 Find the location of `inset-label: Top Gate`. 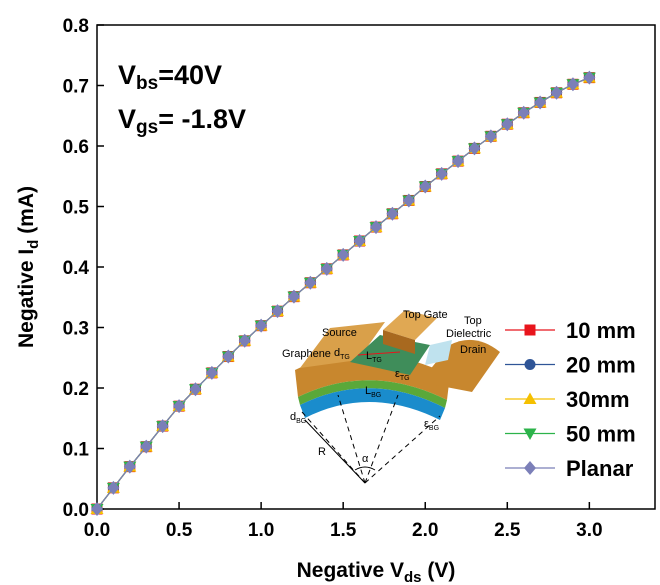

inset-label: Top Gate is located at coordinates (425, 315).